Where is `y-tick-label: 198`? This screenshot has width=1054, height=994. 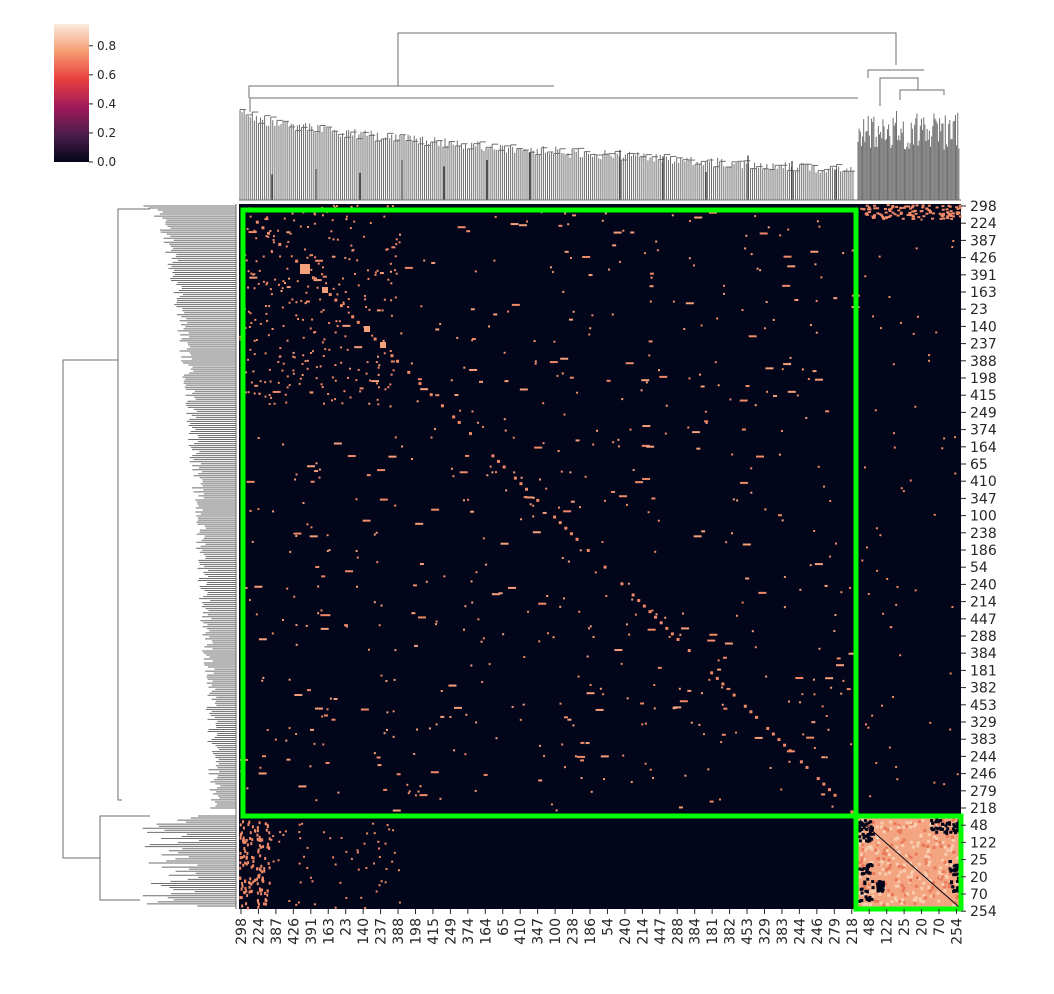 y-tick-label: 198 is located at coordinates (983, 379).